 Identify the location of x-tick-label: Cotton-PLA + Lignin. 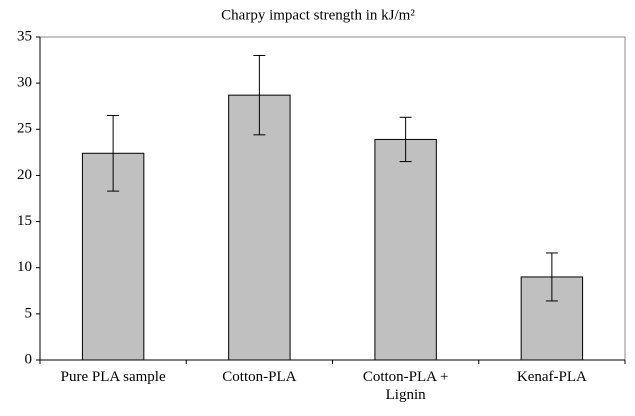
(405, 386).